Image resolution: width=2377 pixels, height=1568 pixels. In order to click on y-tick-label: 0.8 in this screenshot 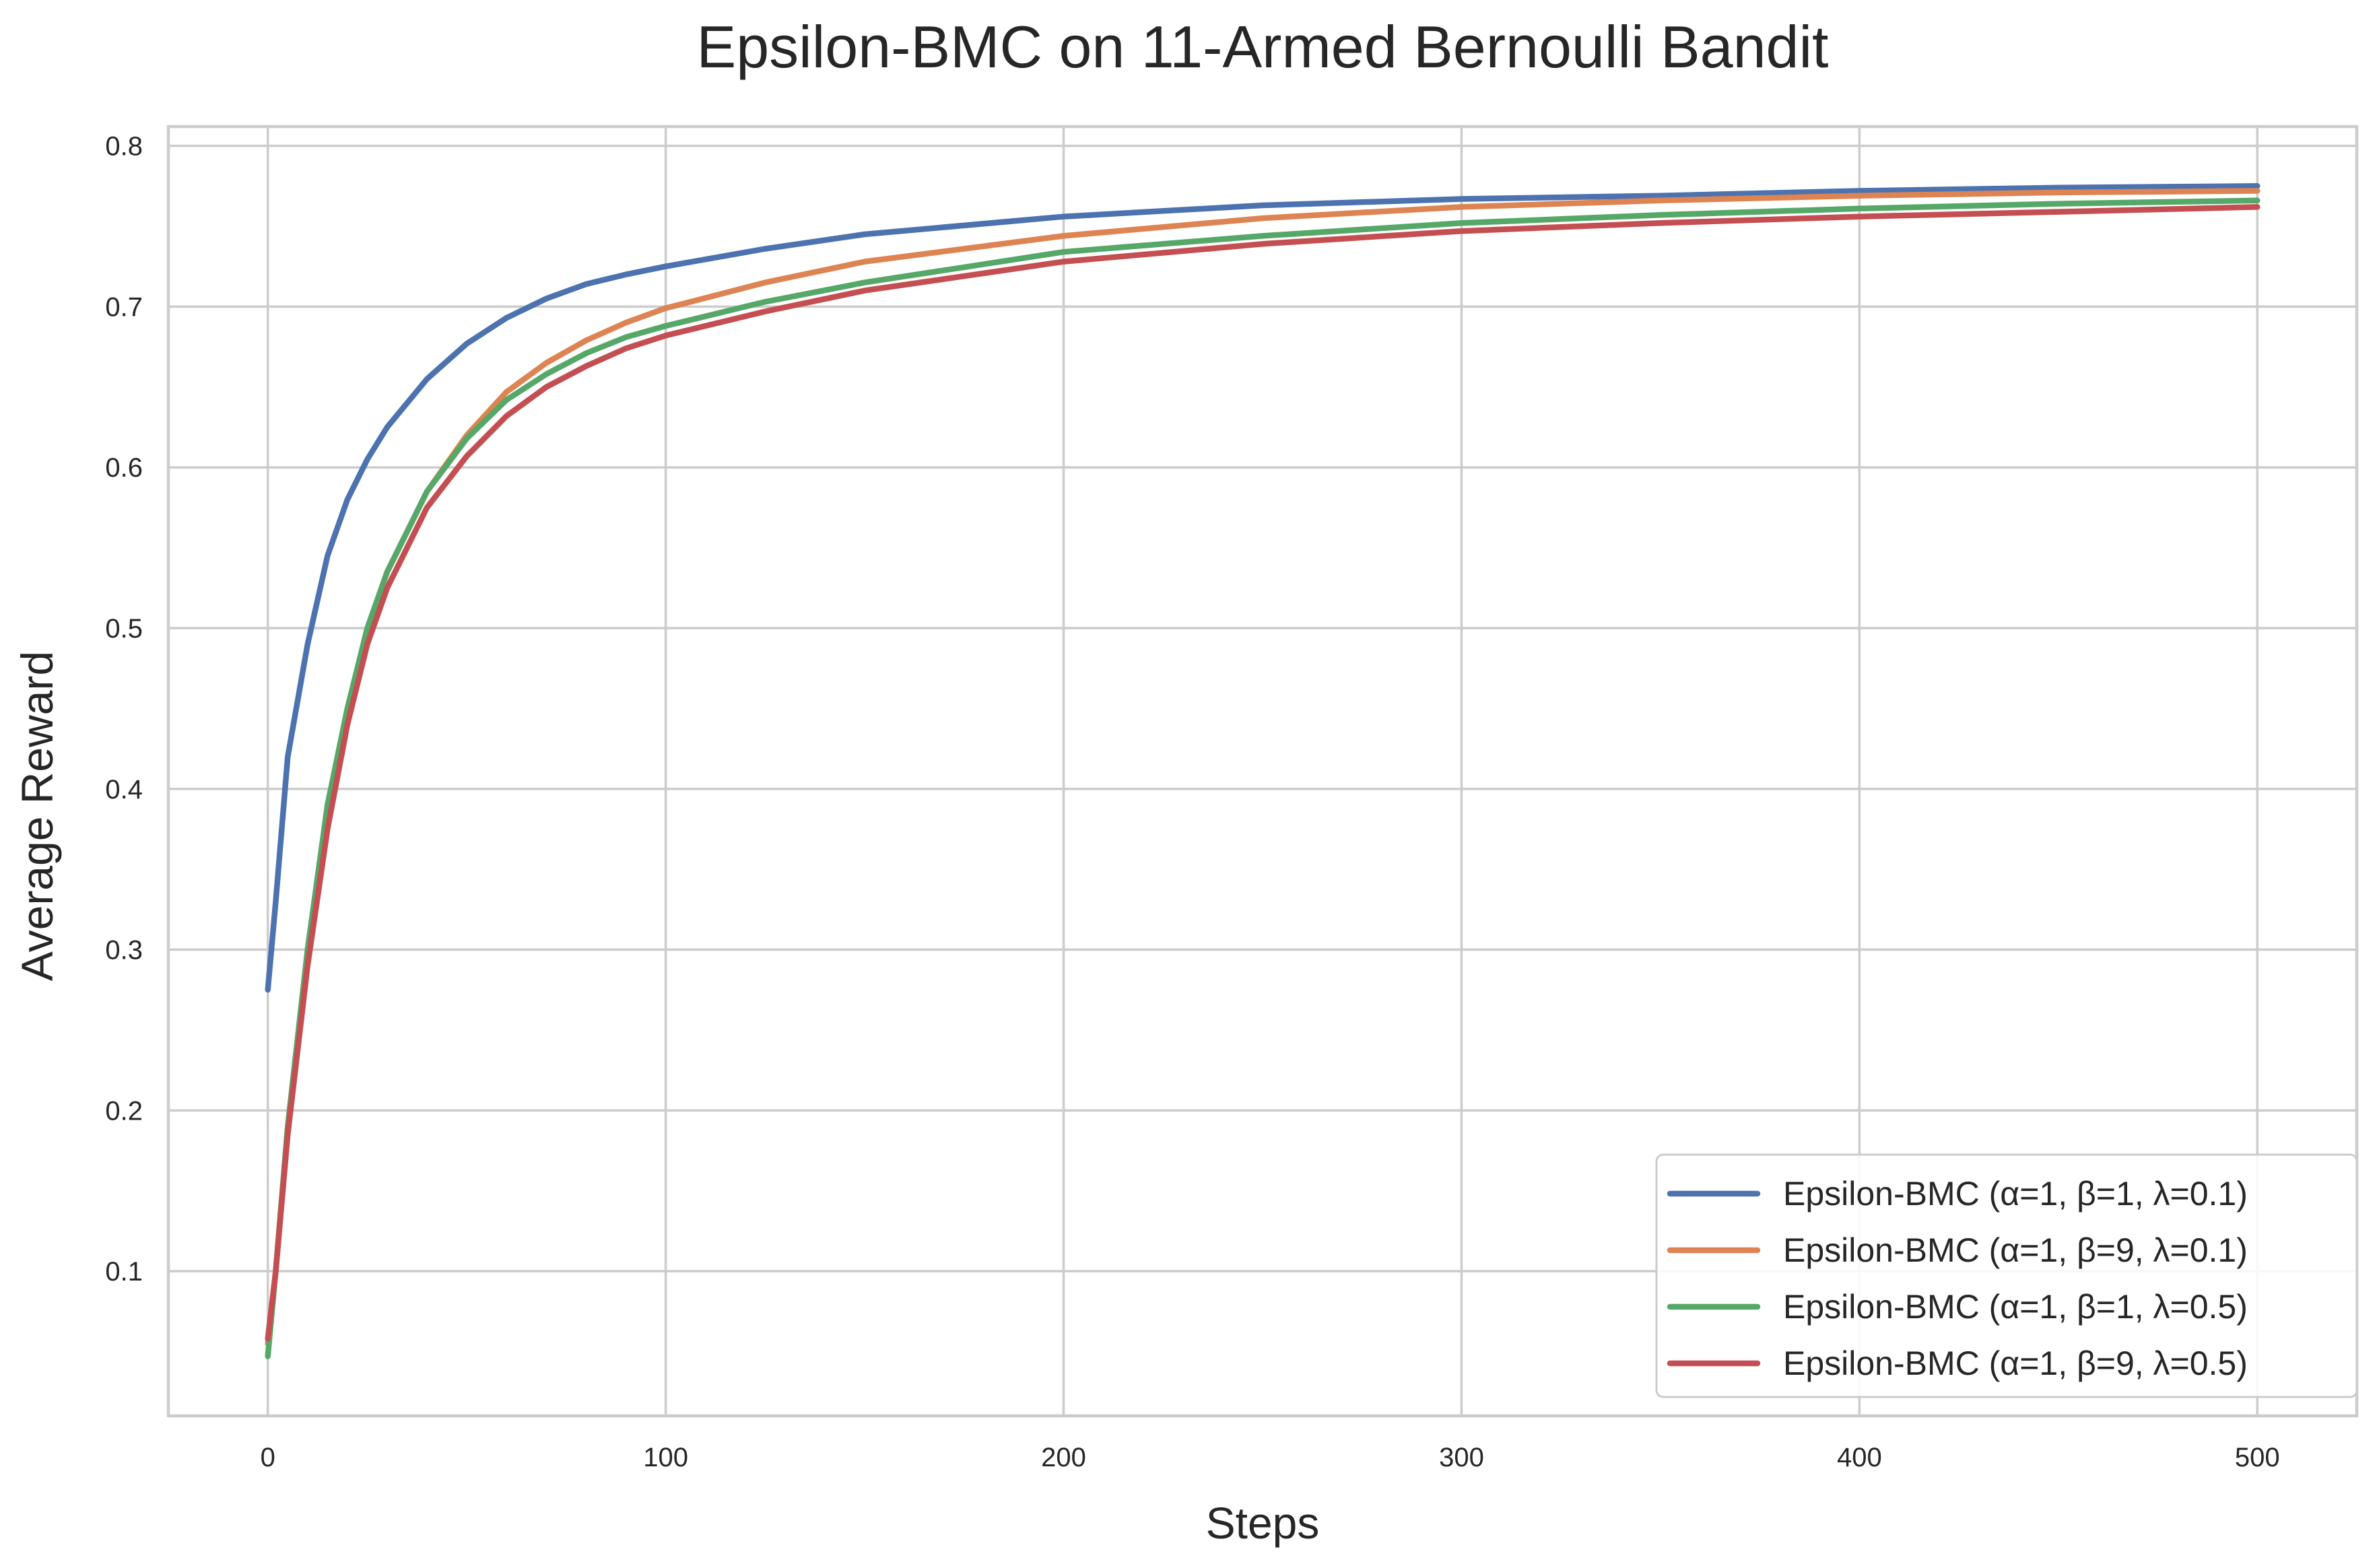, I will do `click(124, 147)`.